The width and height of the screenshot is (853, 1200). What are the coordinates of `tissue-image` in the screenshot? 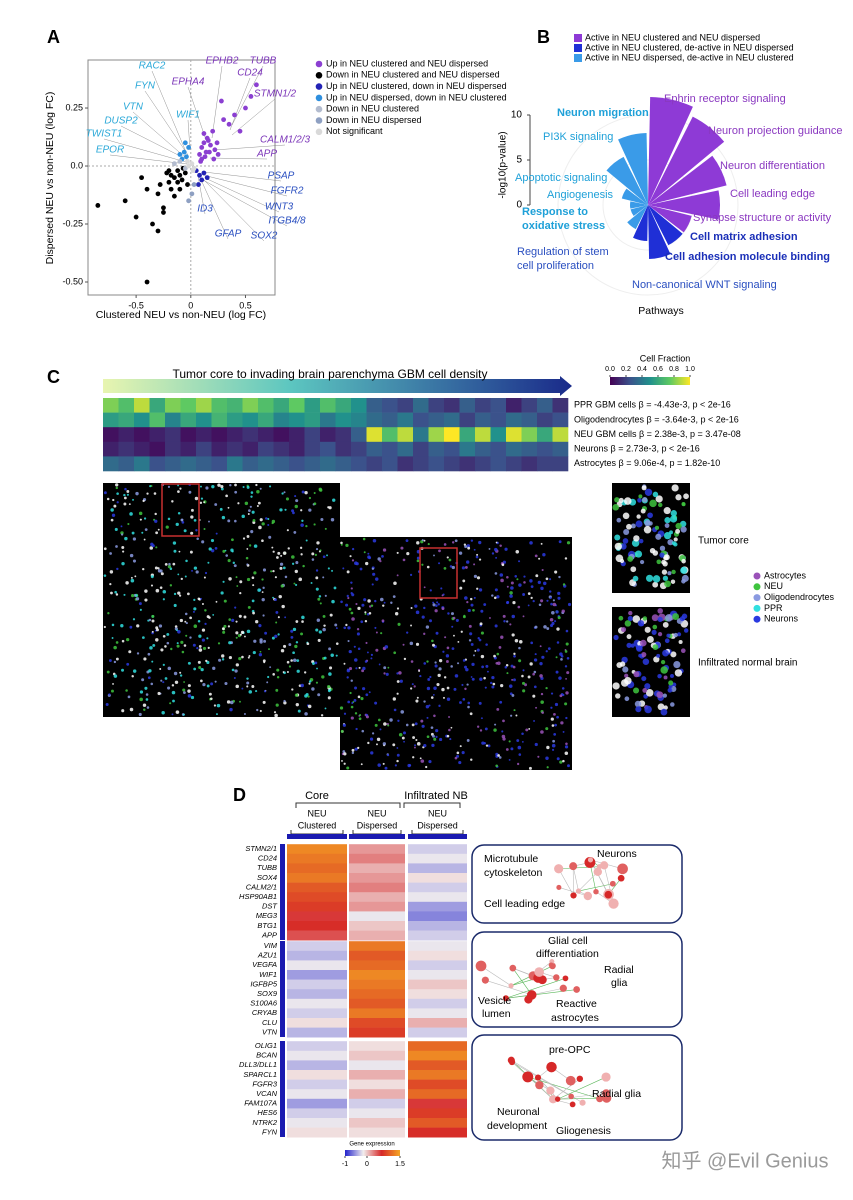 It's located at (456, 653).